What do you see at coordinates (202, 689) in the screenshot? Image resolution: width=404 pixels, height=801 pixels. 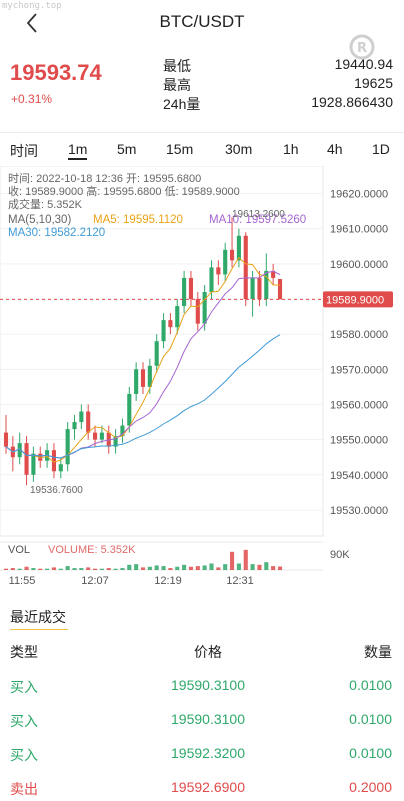 I see `trade-row: 买入 19590.3100 0.0100` at bounding box center [202, 689].